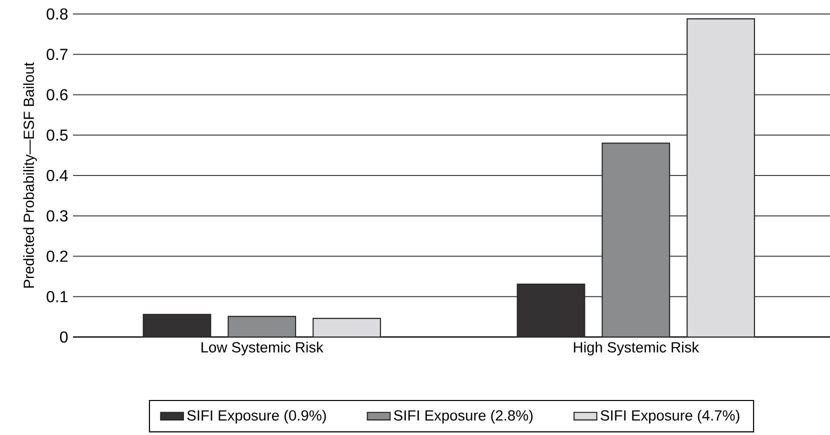  What do you see at coordinates (670, 417) in the screenshot?
I see `legend-label: SIFI Exposure (4.7%)` at bounding box center [670, 417].